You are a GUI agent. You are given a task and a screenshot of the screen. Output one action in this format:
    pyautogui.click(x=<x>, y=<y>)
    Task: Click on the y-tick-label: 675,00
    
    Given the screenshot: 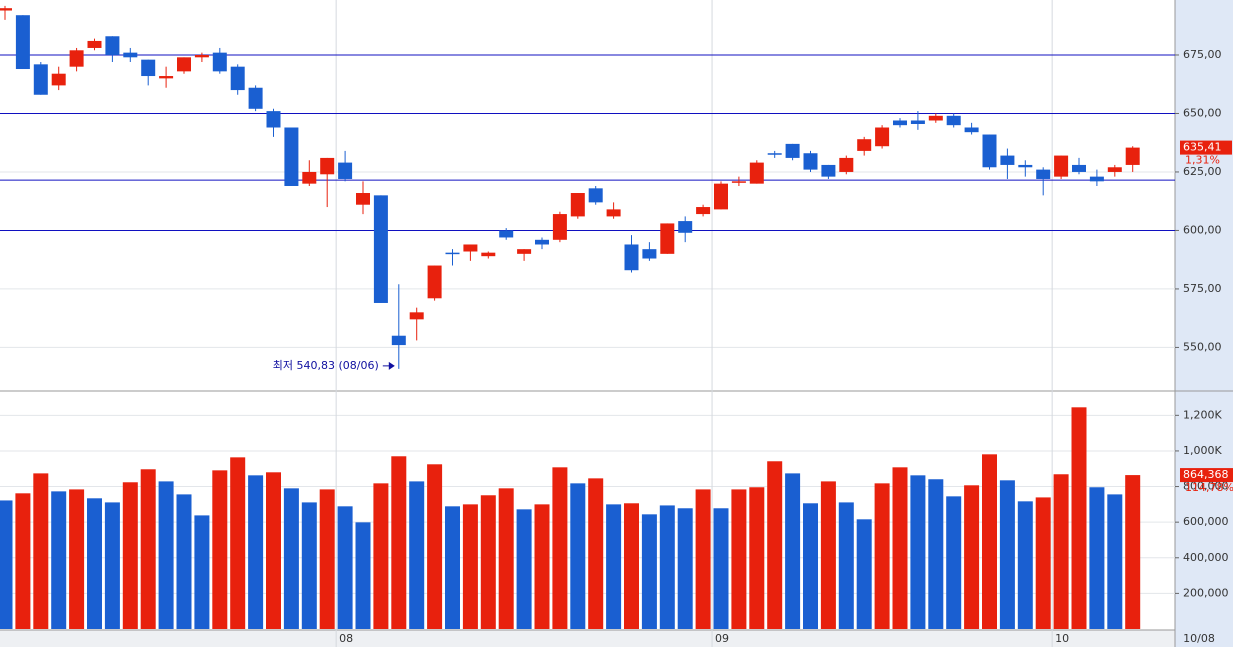 What is the action you would take?
    pyautogui.click(x=1202, y=54)
    